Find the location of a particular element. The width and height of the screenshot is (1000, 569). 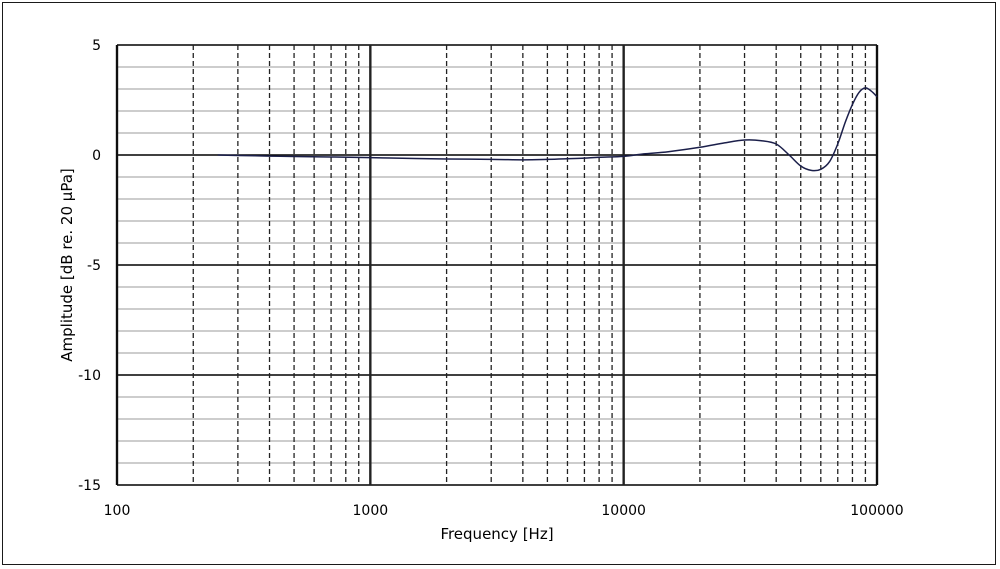

y-tick-label: -10 is located at coordinates (89, 376).